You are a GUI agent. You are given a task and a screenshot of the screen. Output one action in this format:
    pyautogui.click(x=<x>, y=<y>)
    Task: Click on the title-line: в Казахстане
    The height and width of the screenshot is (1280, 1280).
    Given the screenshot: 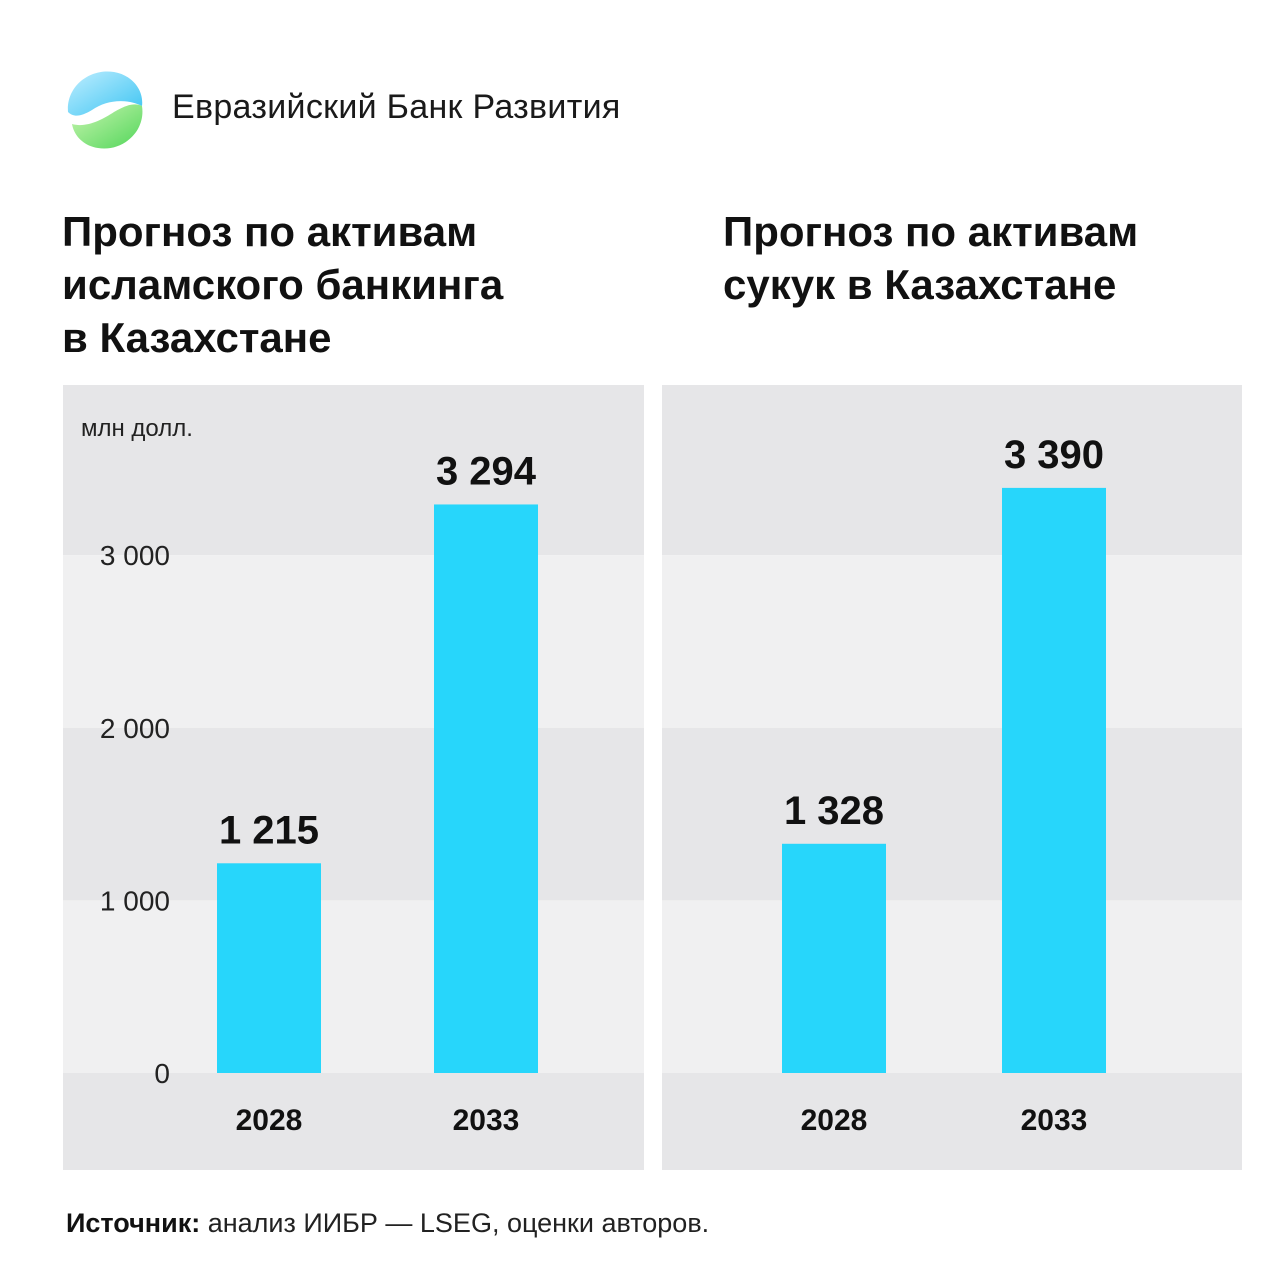 What is the action you would take?
    pyautogui.click(x=197, y=337)
    